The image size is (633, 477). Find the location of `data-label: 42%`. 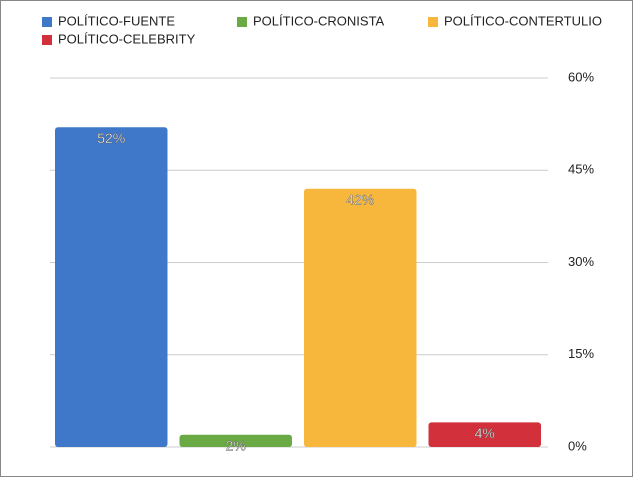

data-label: 42% is located at coordinates (360, 199).